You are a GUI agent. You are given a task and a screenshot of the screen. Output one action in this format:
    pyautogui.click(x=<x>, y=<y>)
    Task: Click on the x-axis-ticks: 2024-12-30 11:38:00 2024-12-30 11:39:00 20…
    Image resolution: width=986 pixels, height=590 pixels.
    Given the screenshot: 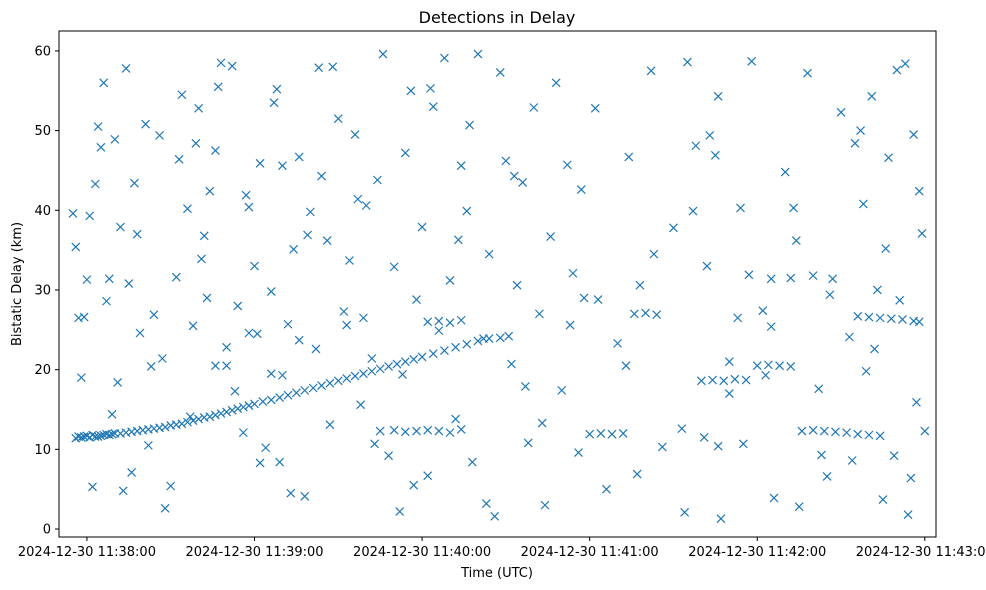 What is the action you would take?
    pyautogui.click(x=502, y=548)
    